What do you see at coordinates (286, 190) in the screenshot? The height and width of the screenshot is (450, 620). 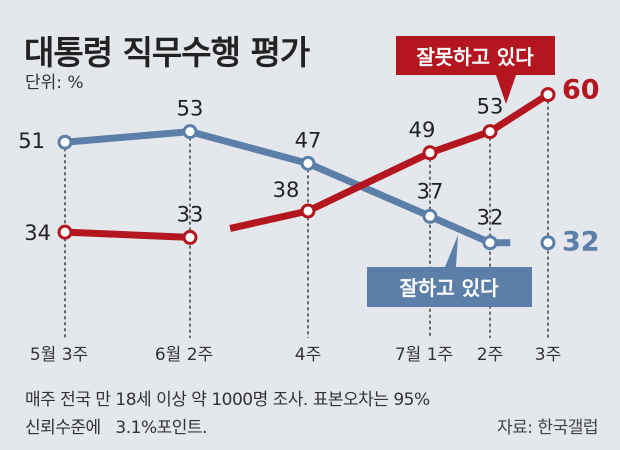 I see `red-data-label: 38` at bounding box center [286, 190].